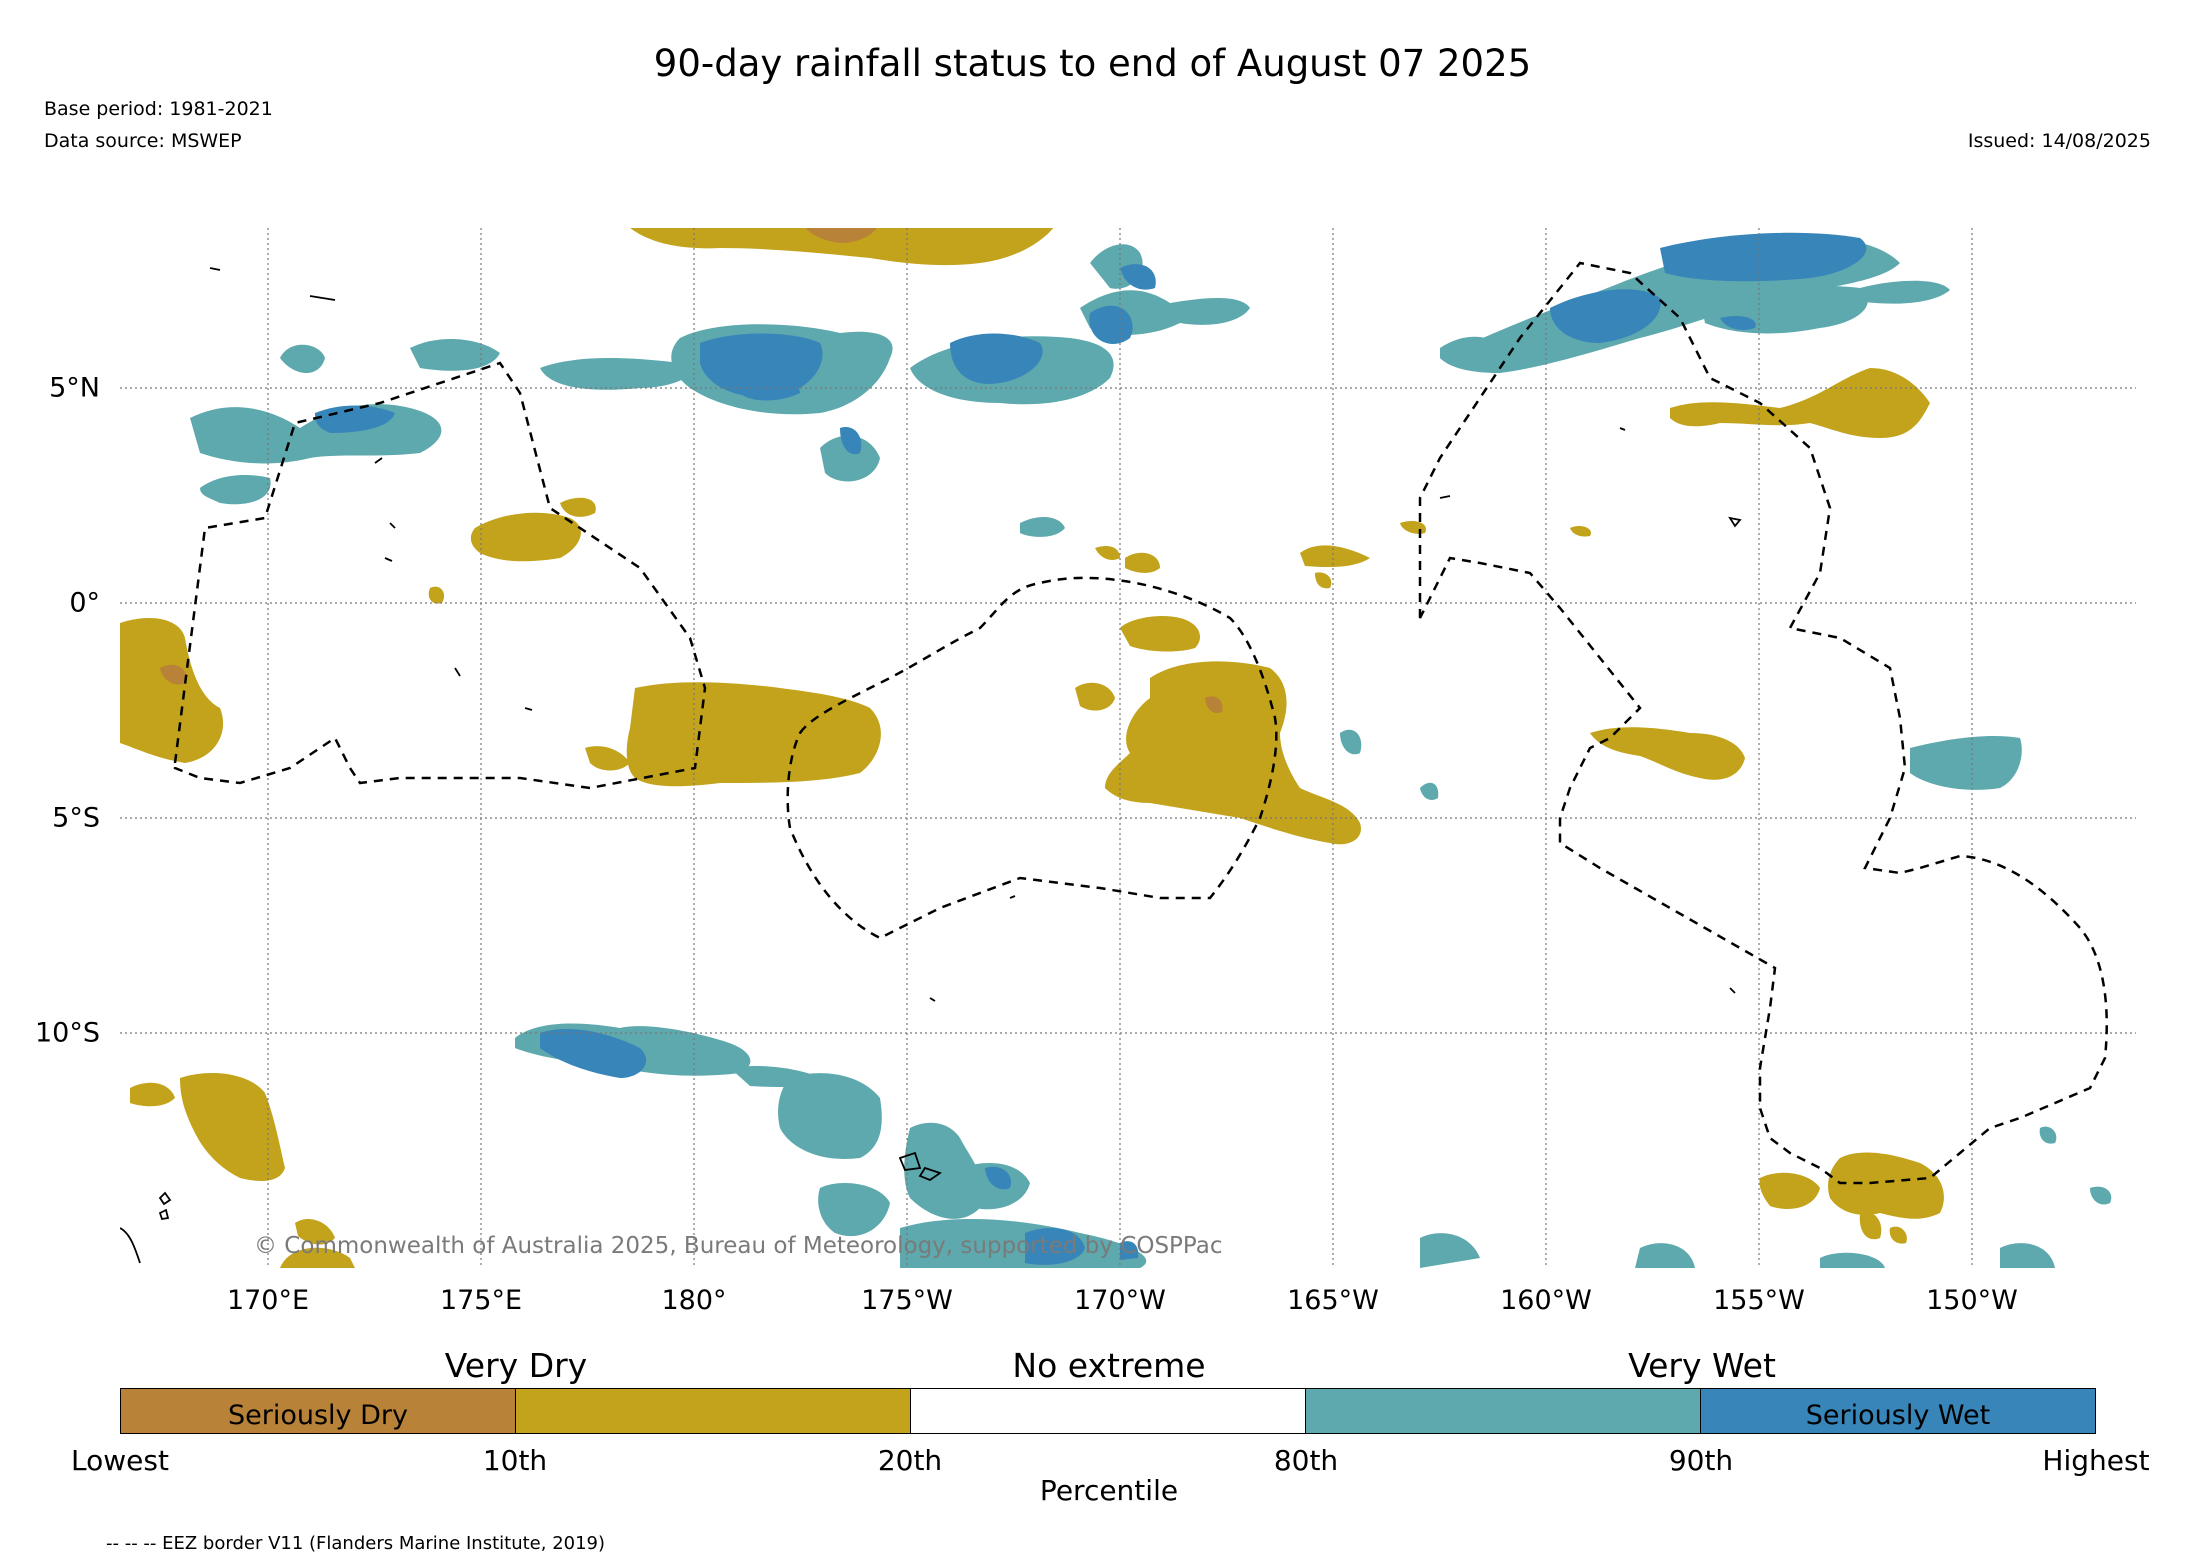 The width and height of the screenshot is (2185, 1563). What do you see at coordinates (1120, 1300) in the screenshot?
I see `lon-label: 170°W` at bounding box center [1120, 1300].